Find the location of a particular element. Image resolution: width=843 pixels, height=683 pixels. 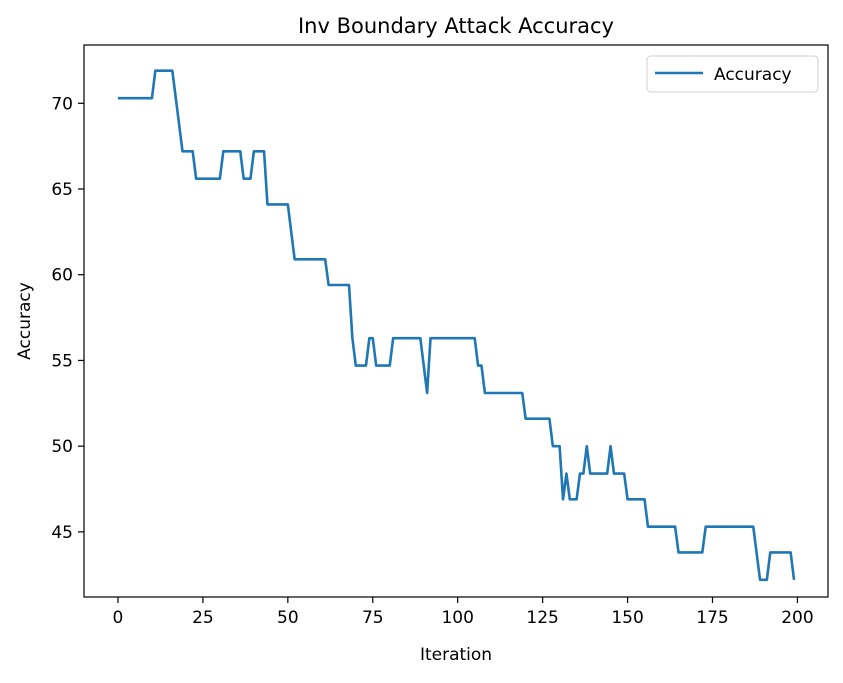

x-axis: 0 25 50 75 100 125 150 175 200 is located at coordinates (463, 612).